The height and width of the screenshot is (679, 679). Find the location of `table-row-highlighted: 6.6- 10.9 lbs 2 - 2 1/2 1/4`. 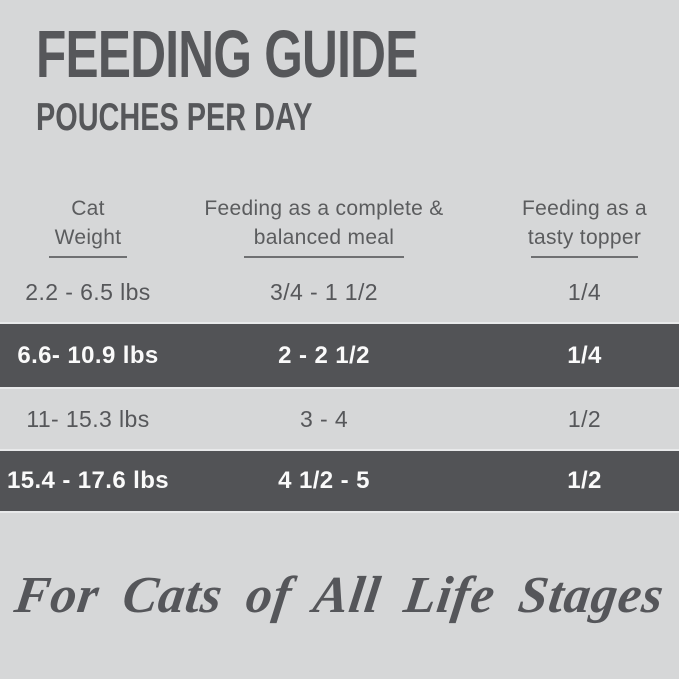

table-row-highlighted: 6.6- 10.9 lbs 2 - 2 1/2 1/4 is located at coordinates (339, 355).